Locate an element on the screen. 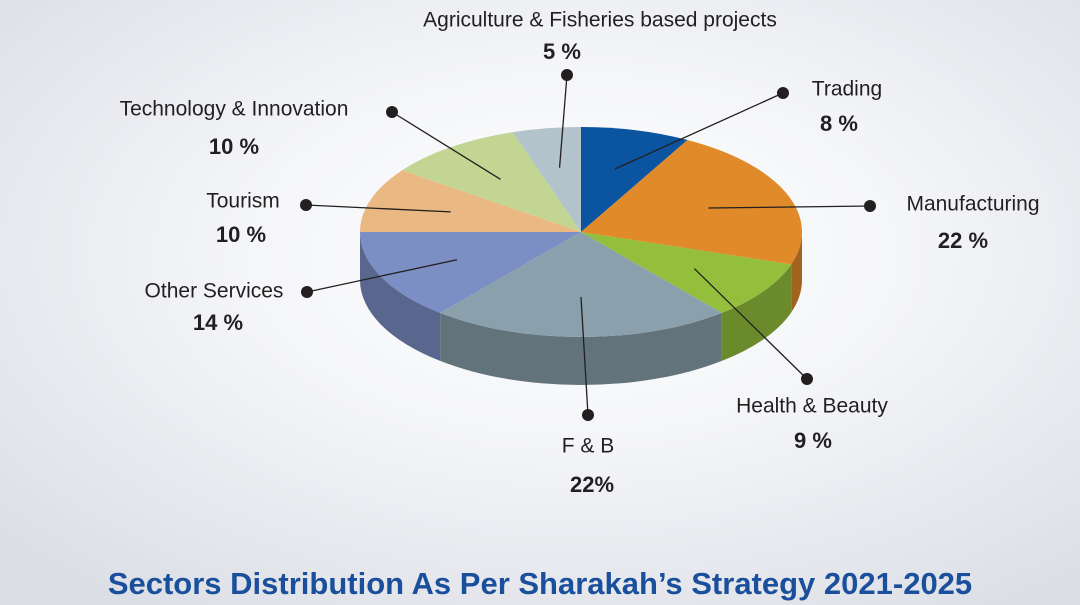 The height and width of the screenshot is (605, 1080). slice-label: Manufacturing is located at coordinates (972, 204).